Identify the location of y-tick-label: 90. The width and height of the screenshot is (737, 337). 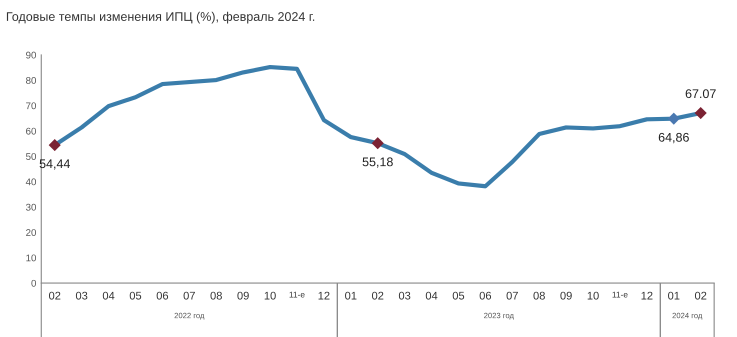
(31, 55).